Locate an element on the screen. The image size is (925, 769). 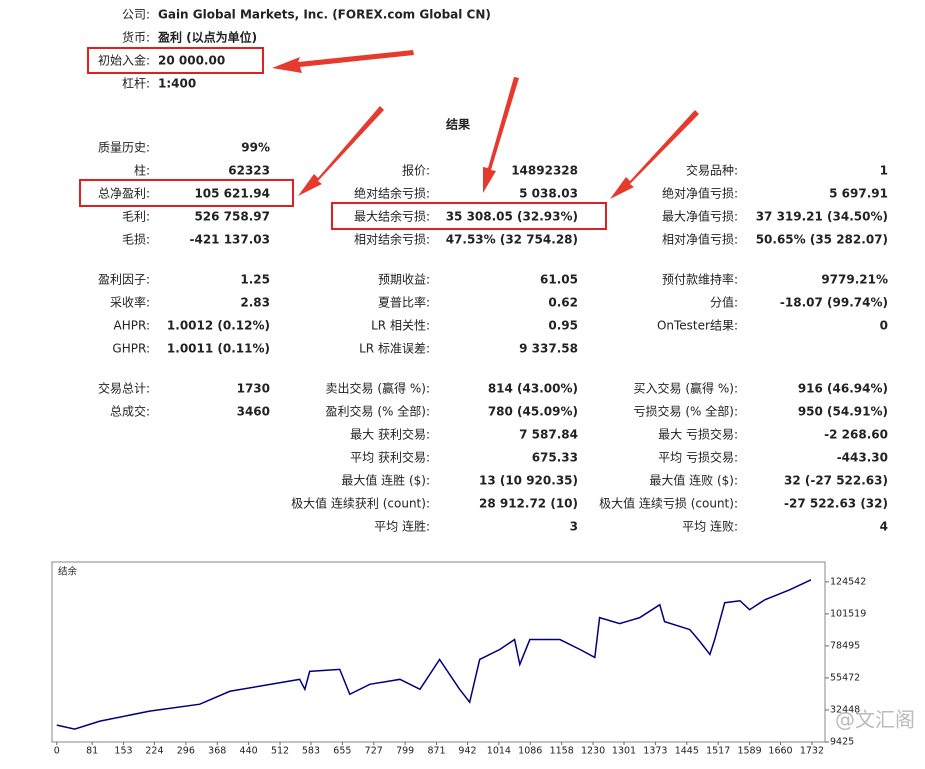
x-tick-label: 1589 is located at coordinates (749, 751).